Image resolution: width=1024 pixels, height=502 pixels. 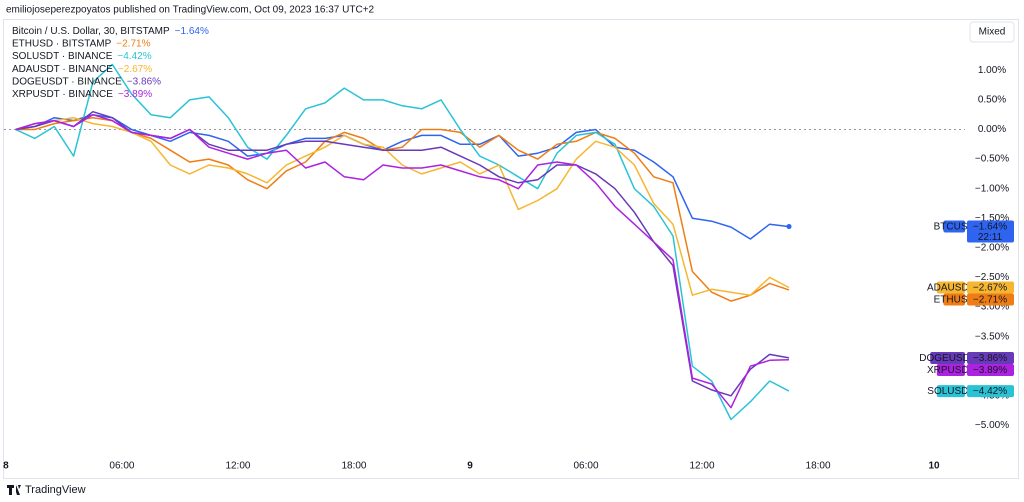 What do you see at coordinates (992, 277) in the screenshot?
I see `y-tick-label: −2.50%` at bounding box center [992, 277].